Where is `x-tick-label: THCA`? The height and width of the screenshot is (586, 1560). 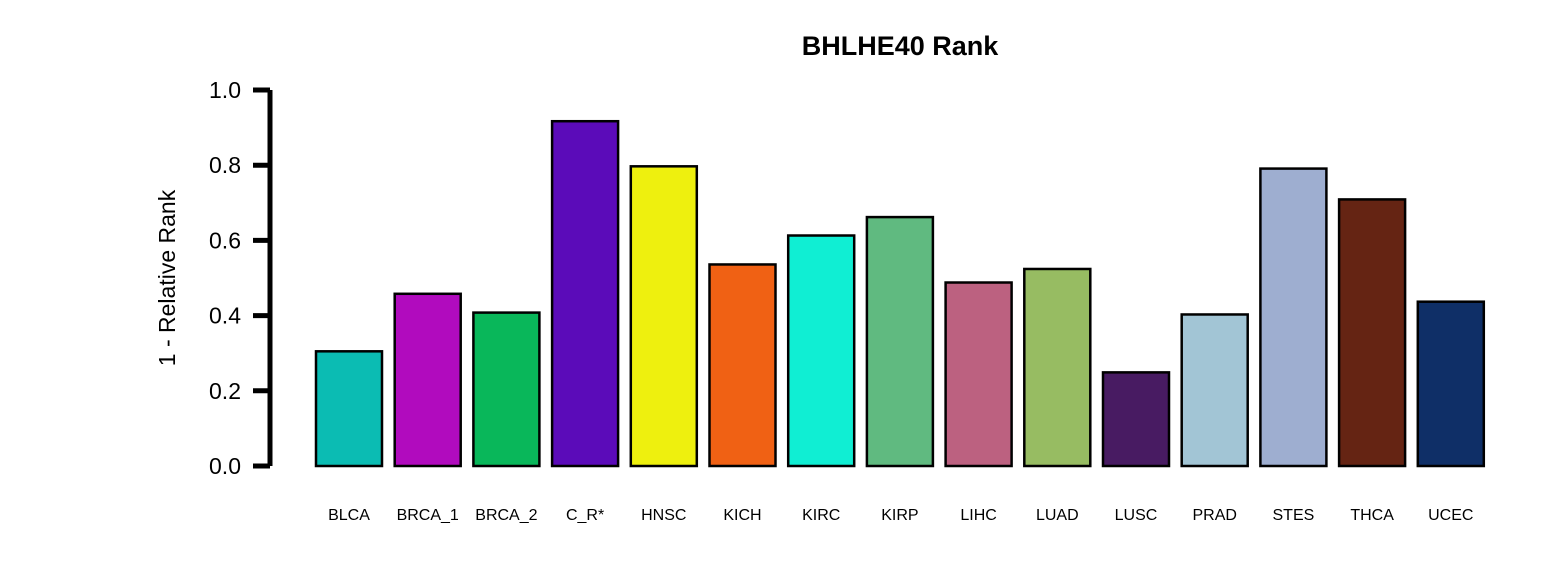
x-tick-label: THCA is located at coordinates (1372, 515).